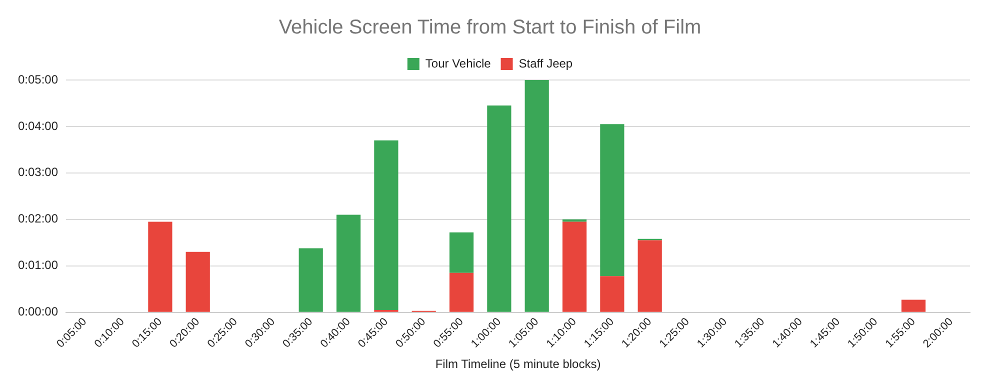 The height and width of the screenshot is (386, 1000). Describe the element at coordinates (38, 79) in the screenshot. I see `y-tick-label: 0:05:00` at that location.